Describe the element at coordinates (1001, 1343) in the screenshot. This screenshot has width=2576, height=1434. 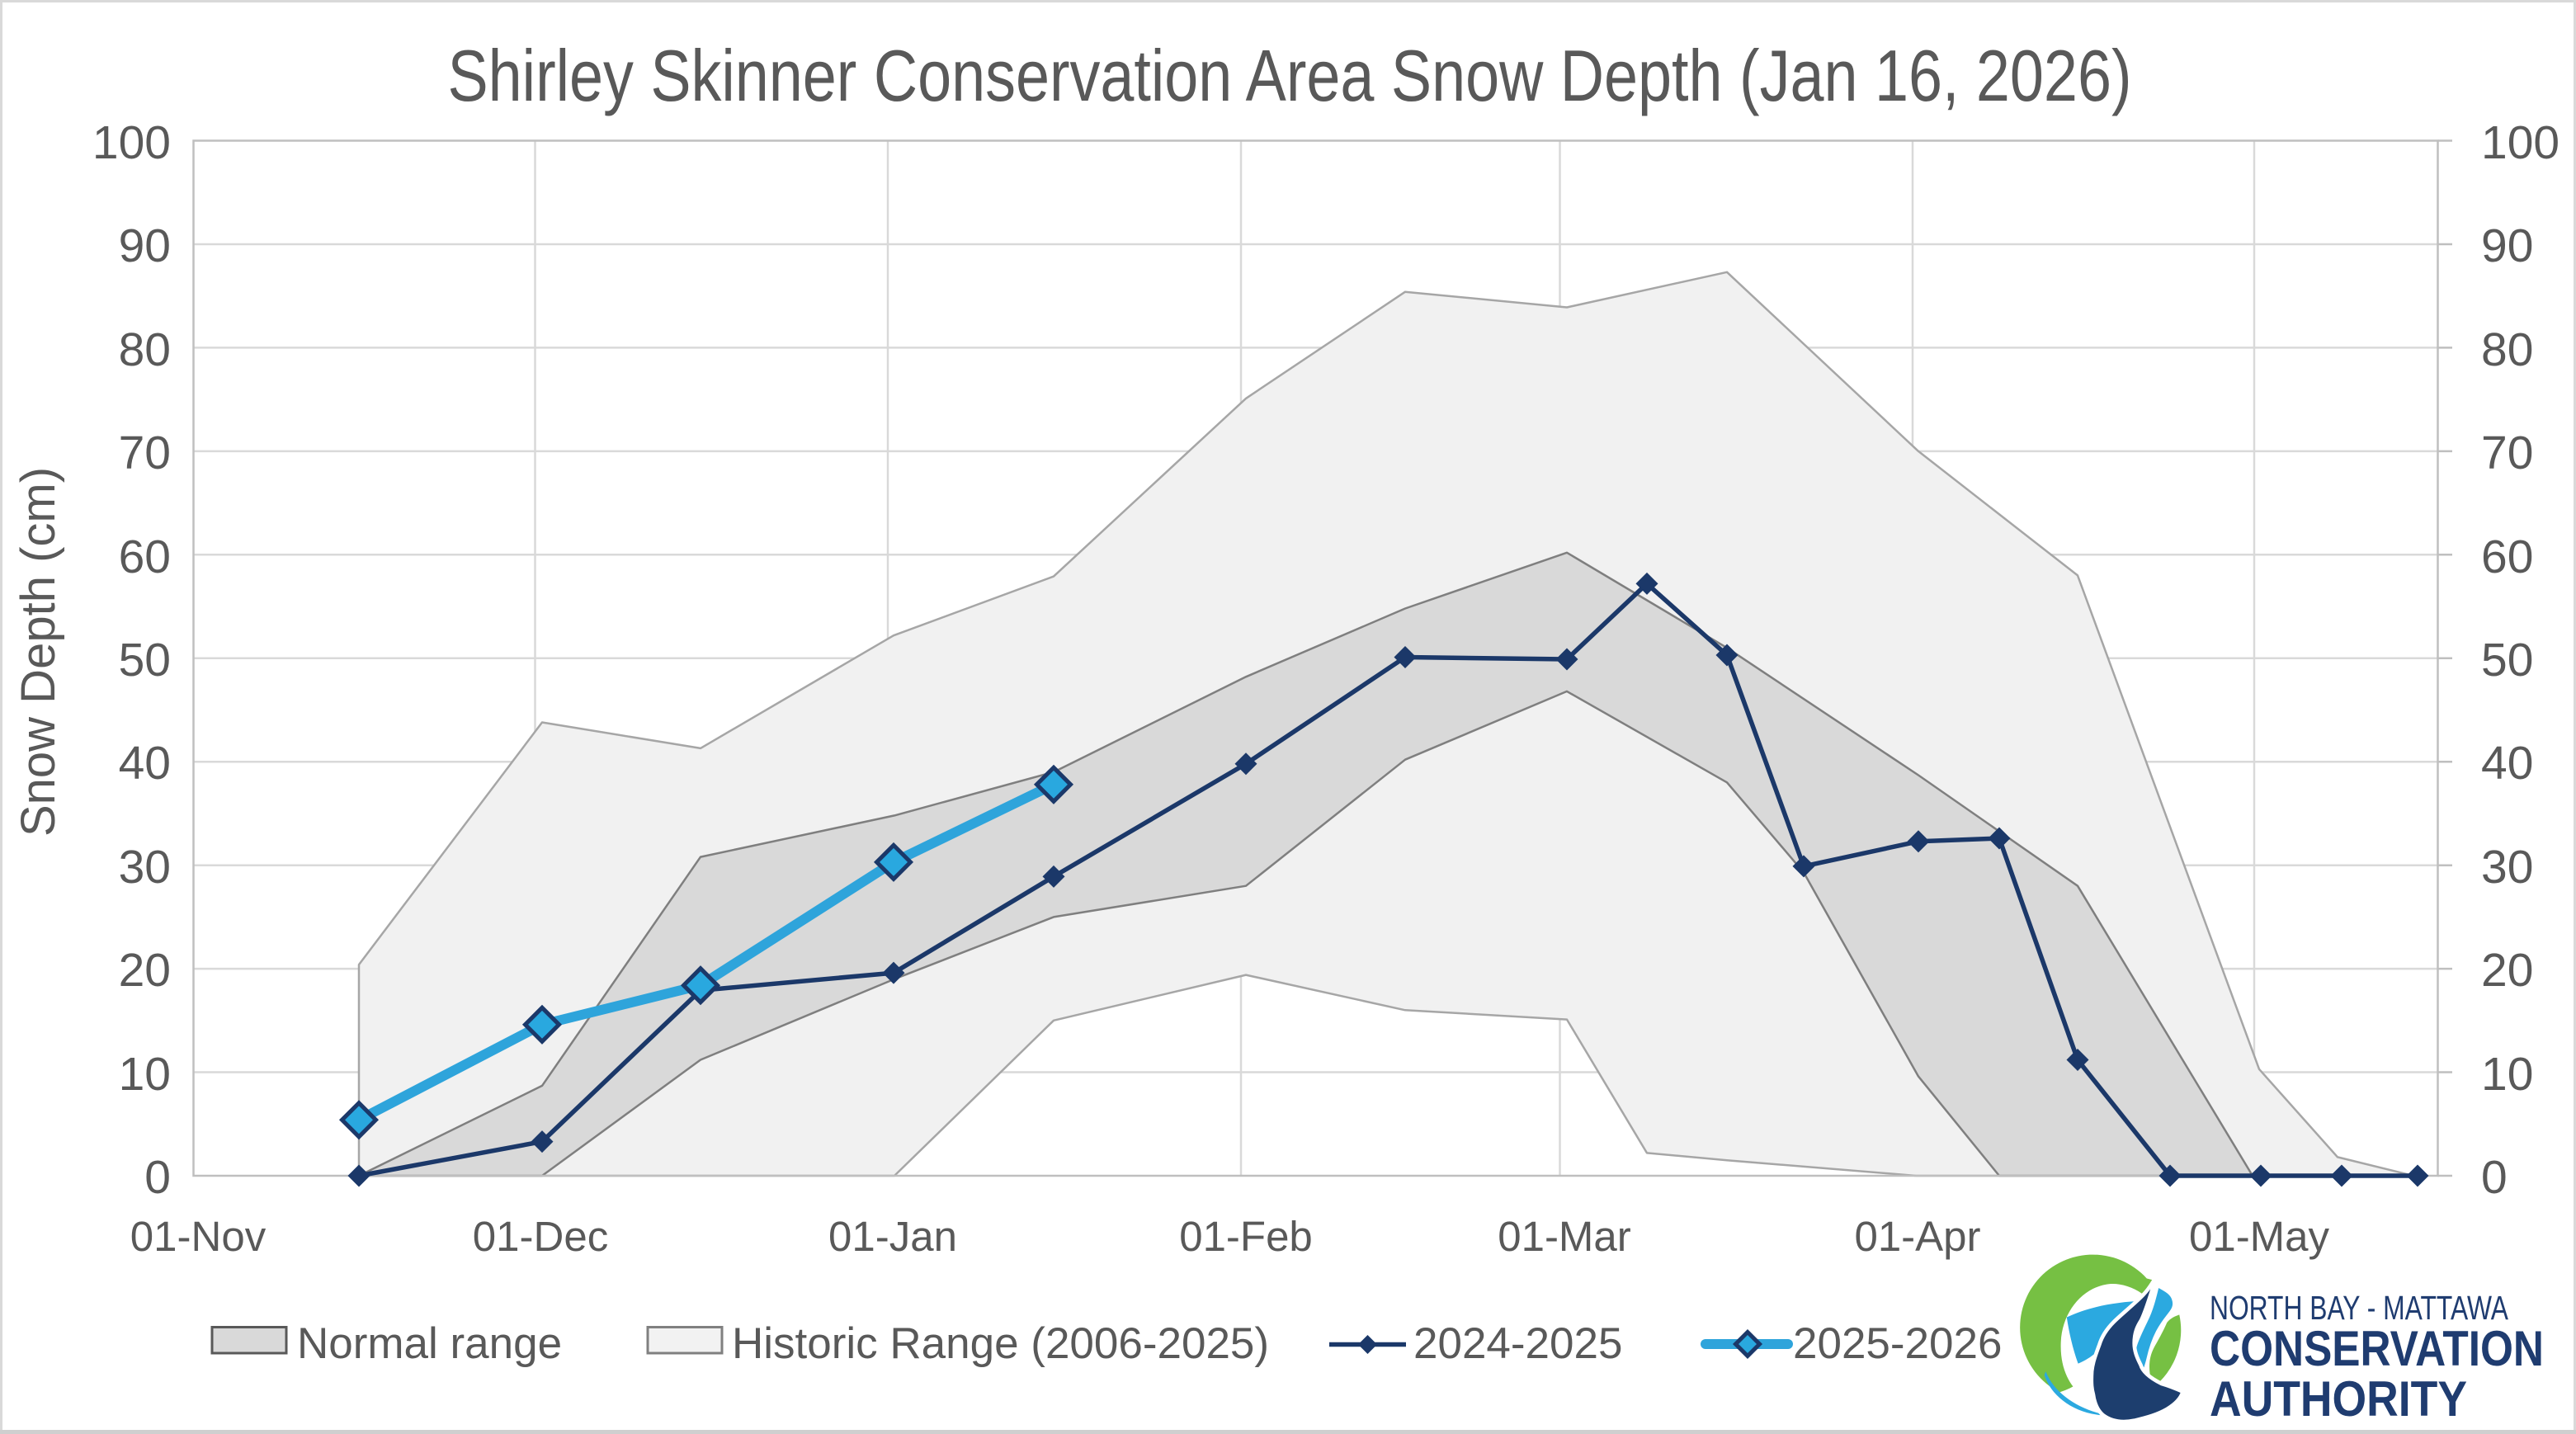
I see `svg-text: Historic Range (2006-2025)` at that location.